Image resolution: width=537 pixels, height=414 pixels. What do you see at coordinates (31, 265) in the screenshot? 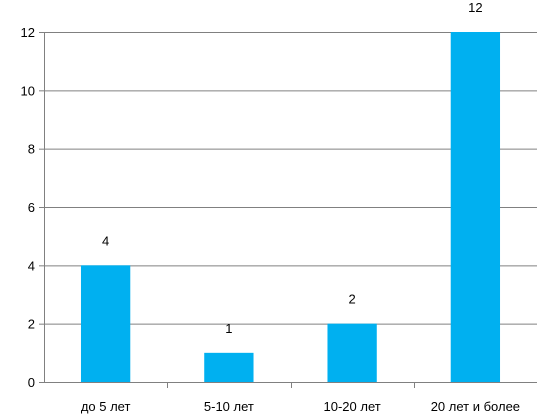
I see `y-tick-label: 4` at bounding box center [31, 265].